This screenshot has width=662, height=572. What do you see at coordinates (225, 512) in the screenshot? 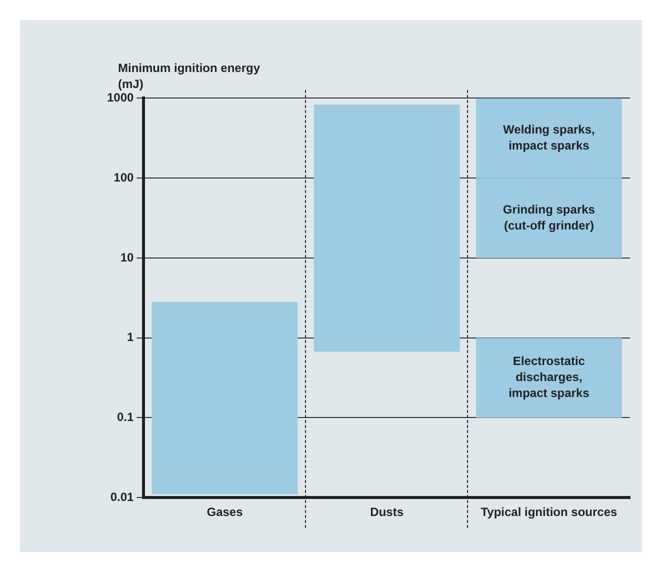
I see `x-tick-label: Gases` at bounding box center [225, 512].